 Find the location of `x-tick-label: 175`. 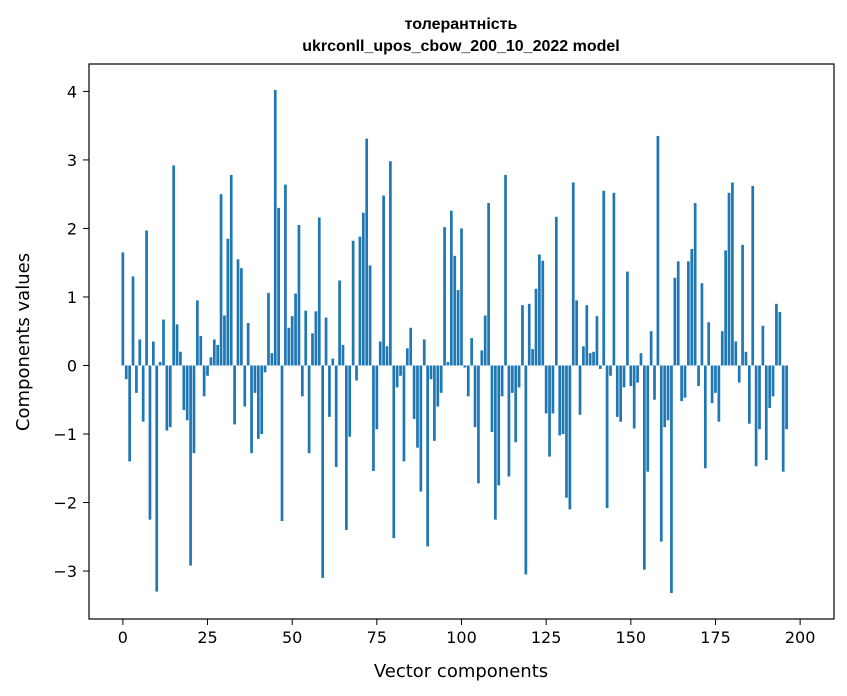

x-tick-label: 175 is located at coordinates (715, 637).